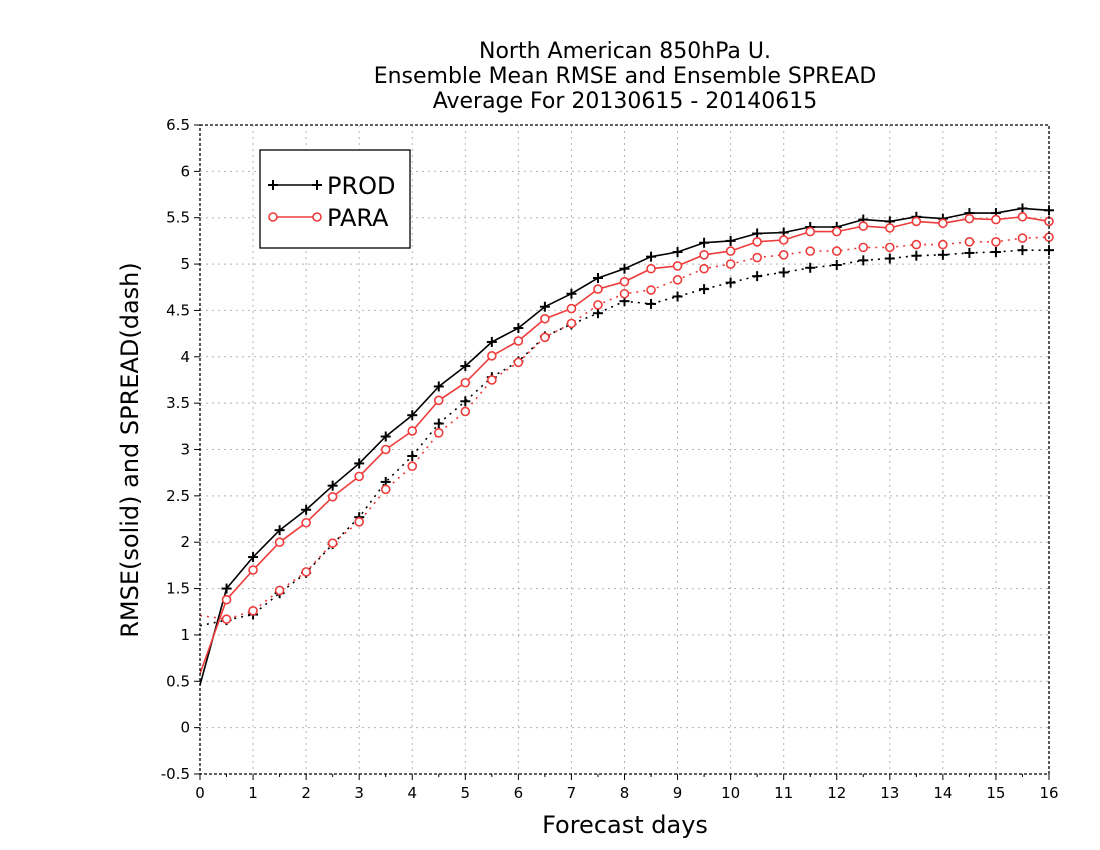 The width and height of the screenshot is (1100, 850). What do you see at coordinates (625, 101) in the screenshot?
I see `chart-title-line-3: Average For 20130615 - 20140615` at bounding box center [625, 101].